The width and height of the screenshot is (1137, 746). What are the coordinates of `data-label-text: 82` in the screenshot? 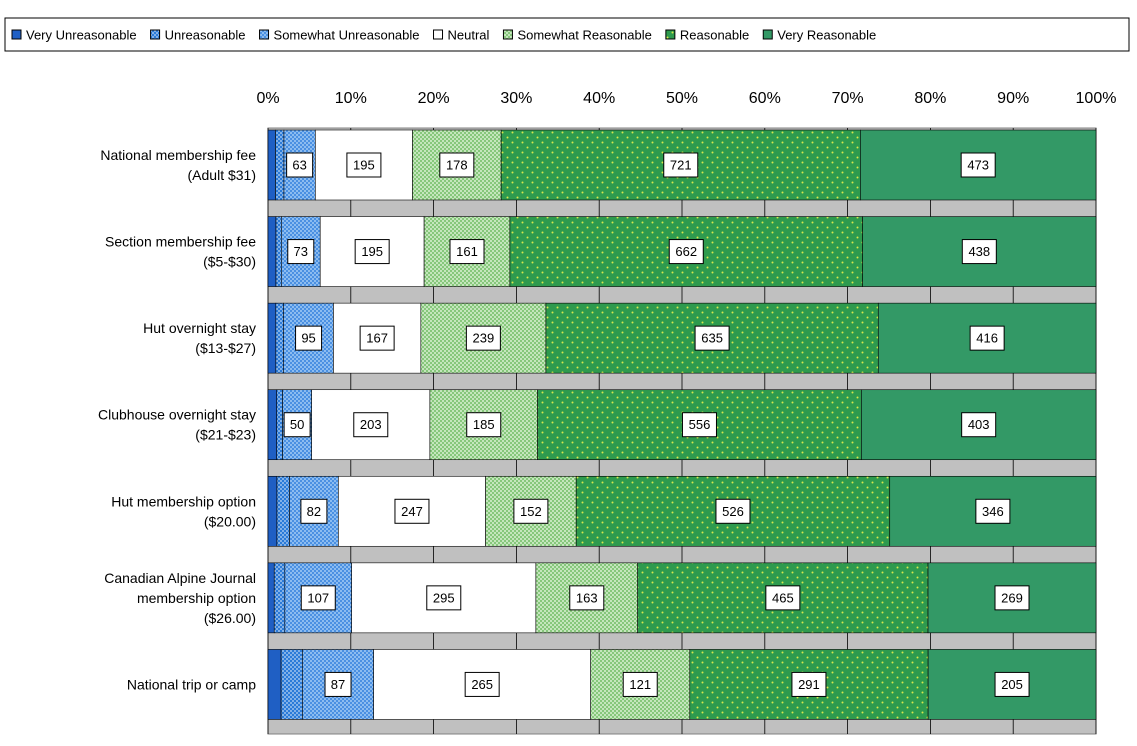 It's located at (314, 511).